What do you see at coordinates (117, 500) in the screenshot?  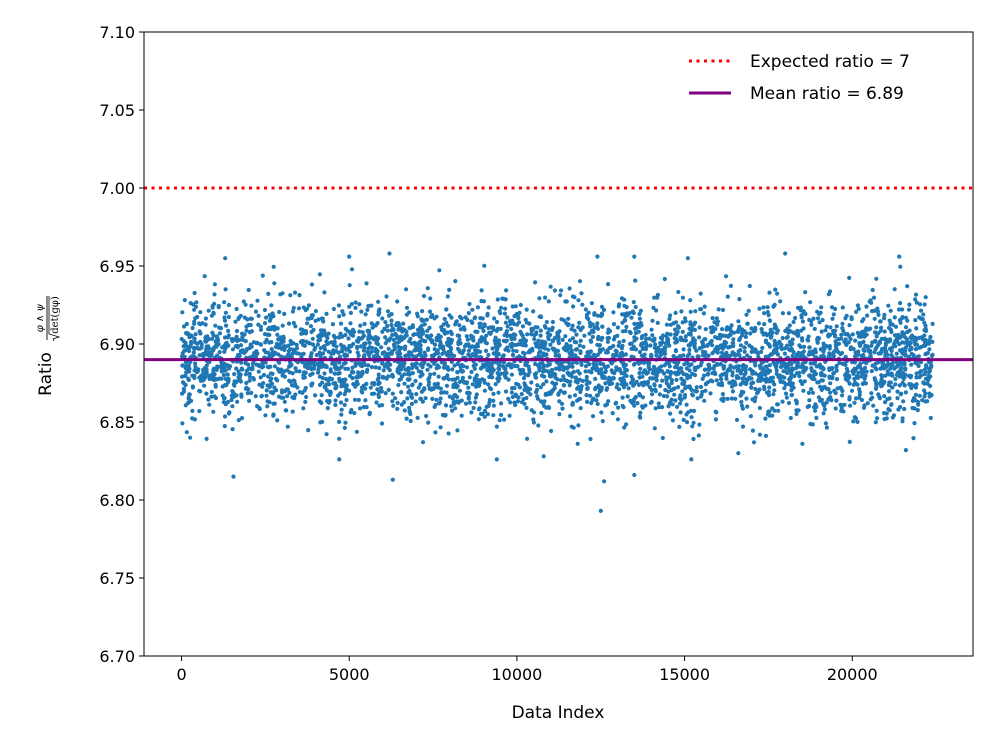 I see `y-tick-label: 6.80` at bounding box center [117, 500].